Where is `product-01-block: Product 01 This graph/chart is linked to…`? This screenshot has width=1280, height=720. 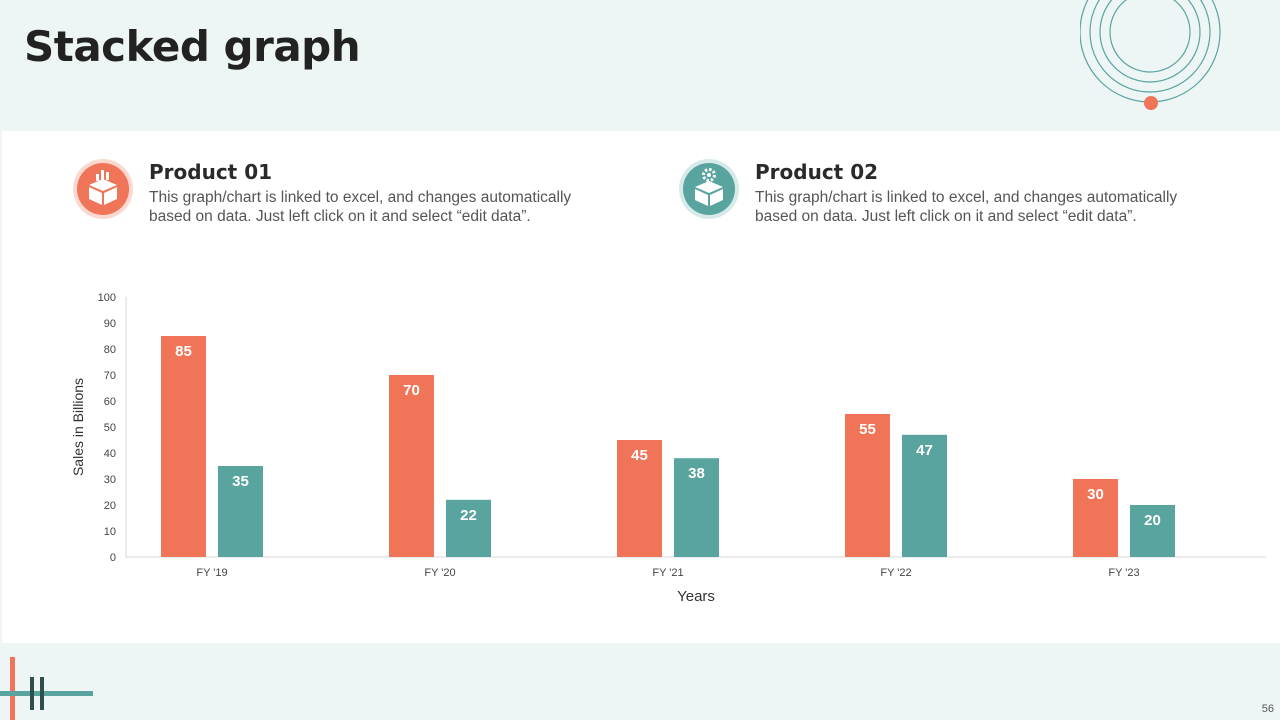
product-01-block: Product 01 This graph/chart is linked to… is located at coordinates (322, 193).